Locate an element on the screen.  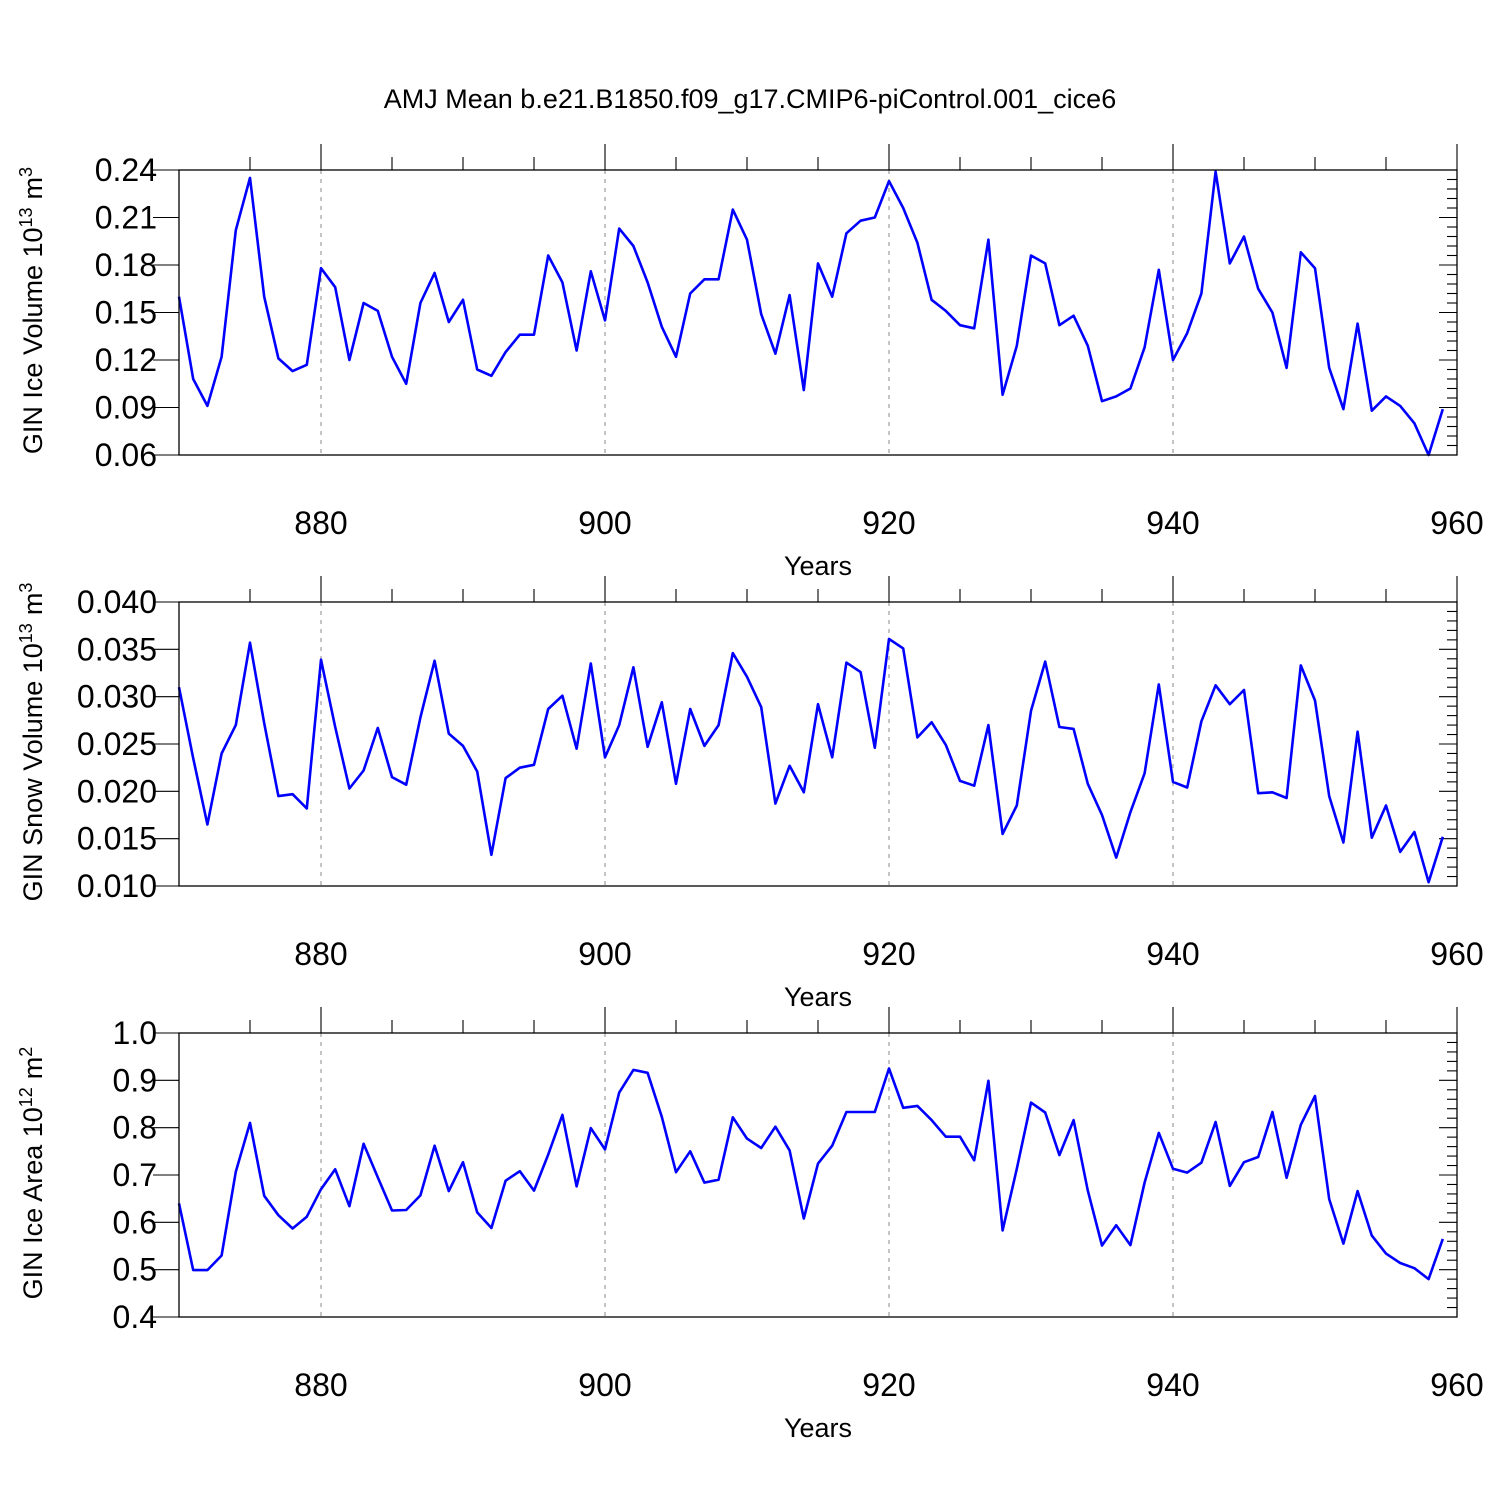
y-tick-label: 0.025 is located at coordinates (117, 744).